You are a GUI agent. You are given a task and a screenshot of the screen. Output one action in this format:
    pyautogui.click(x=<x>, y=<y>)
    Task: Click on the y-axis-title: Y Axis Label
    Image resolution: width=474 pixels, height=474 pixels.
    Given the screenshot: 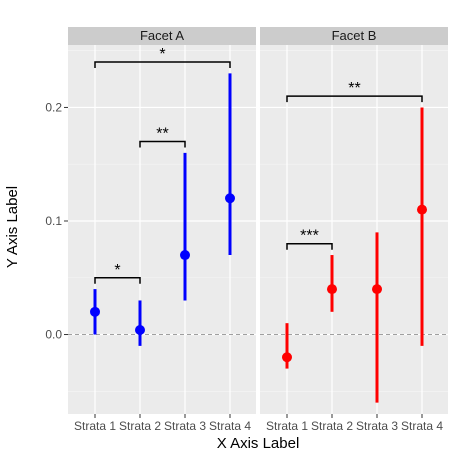 What is the action you would take?
    pyautogui.click(x=12, y=227)
    